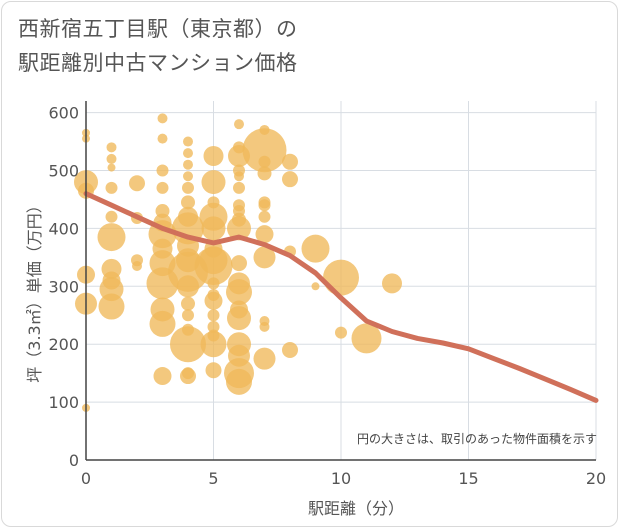 This screenshot has height=530, width=621. Describe the element at coordinates (158, 63) in the screenshot. I see `title-line-2: 駅距離別中古マンション価格` at that location.